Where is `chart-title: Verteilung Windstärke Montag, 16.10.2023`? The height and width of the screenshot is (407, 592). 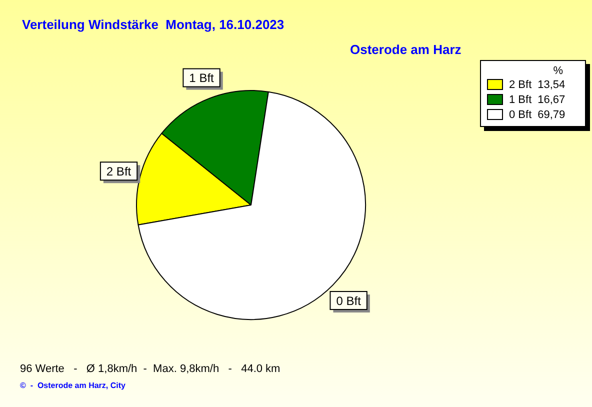
chart-title: Verteilung Windstärke Montag, 16.10.2023 is located at coordinates (153, 24).